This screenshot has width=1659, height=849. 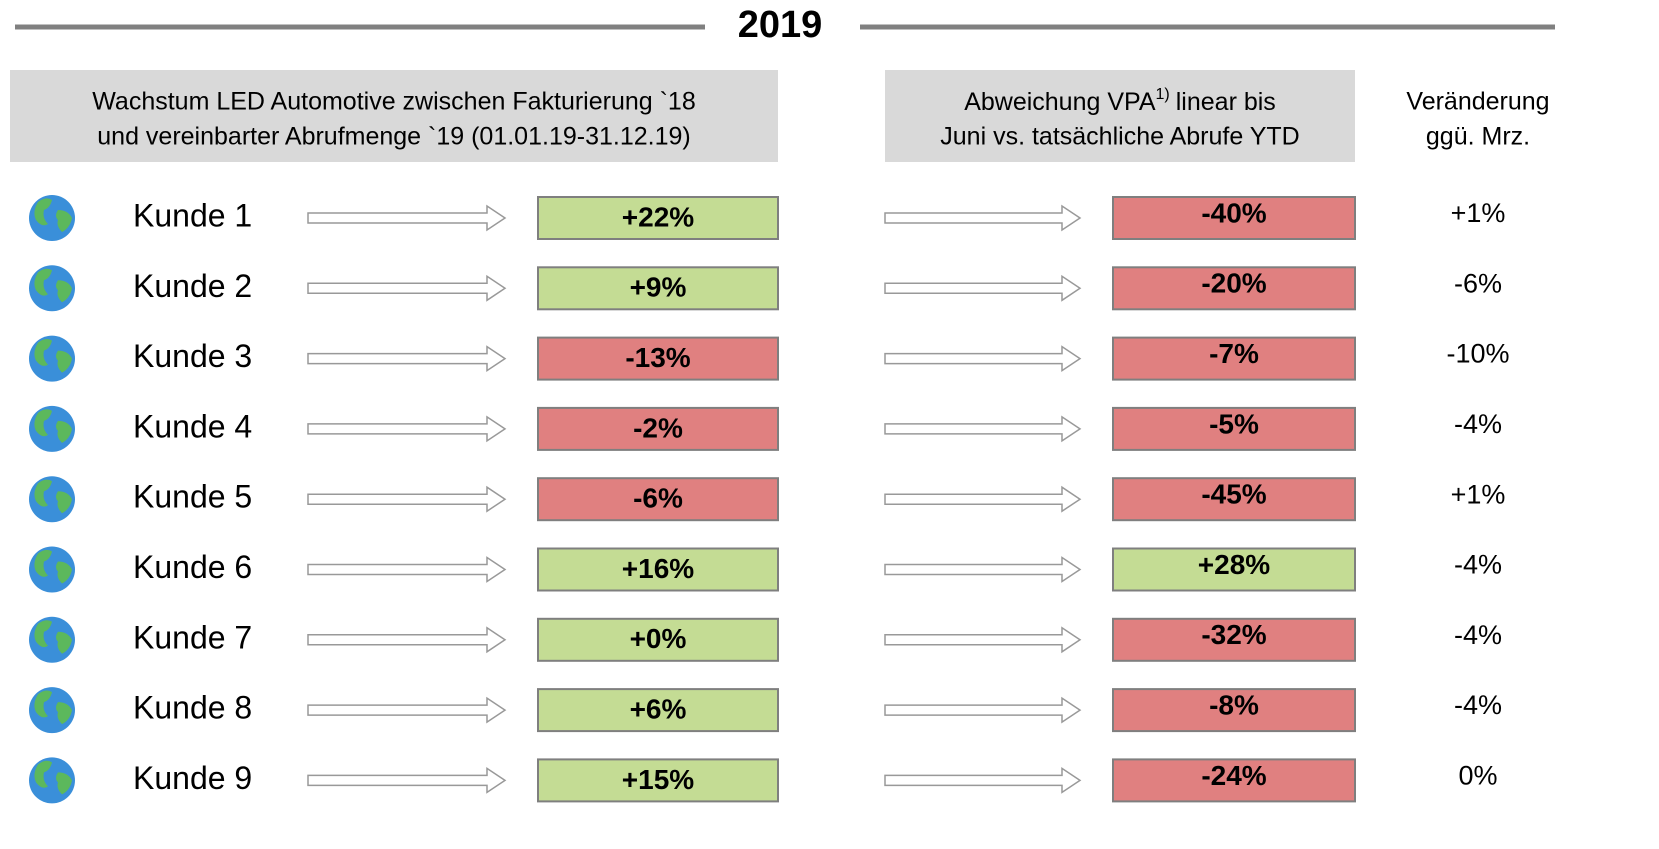 I want to click on customer-name: Kunde 4, so click(x=192, y=426).